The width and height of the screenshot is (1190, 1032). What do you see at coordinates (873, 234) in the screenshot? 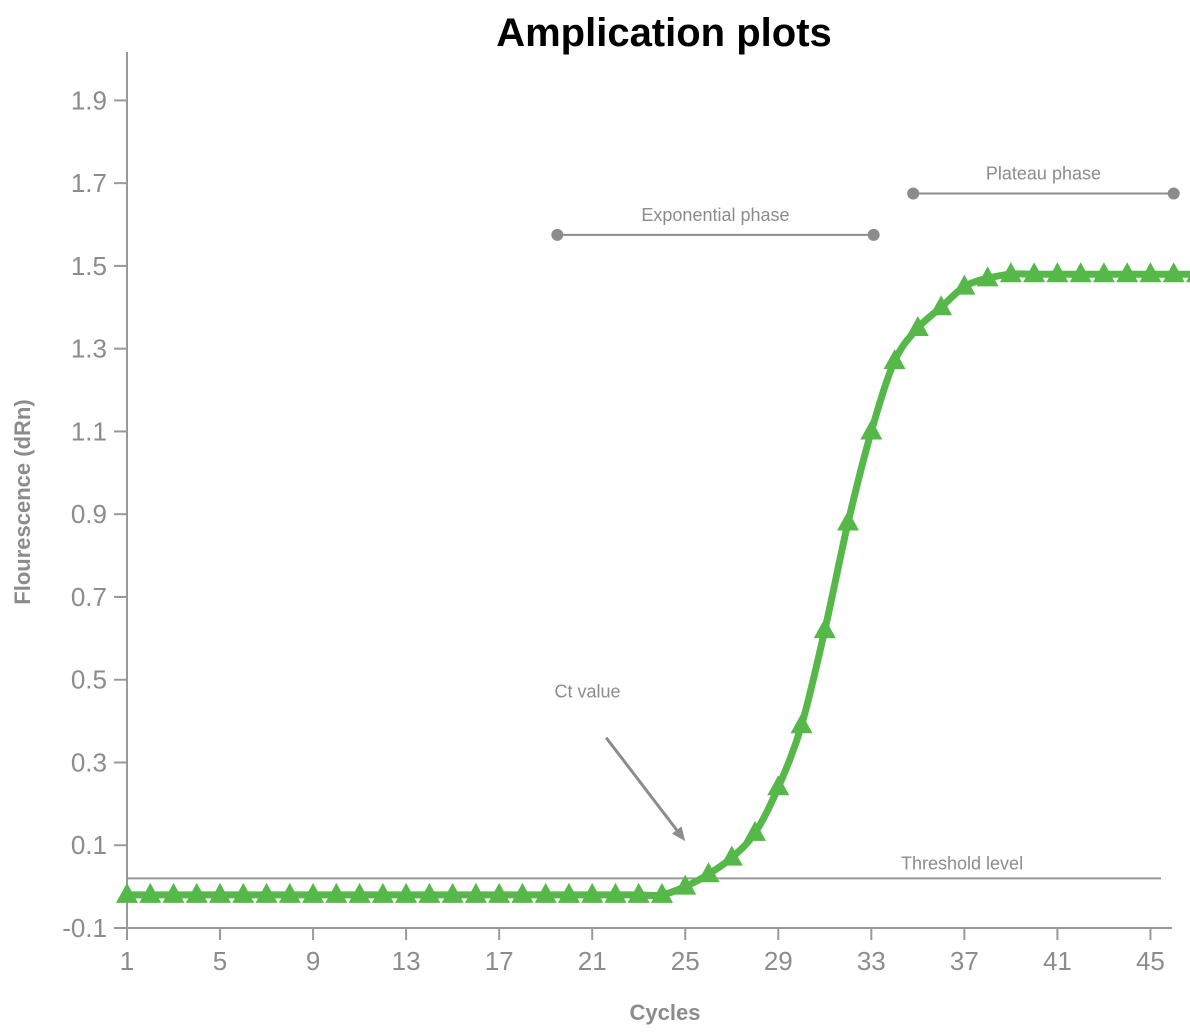
I see `exponential-phase-end-dot` at bounding box center [873, 234].